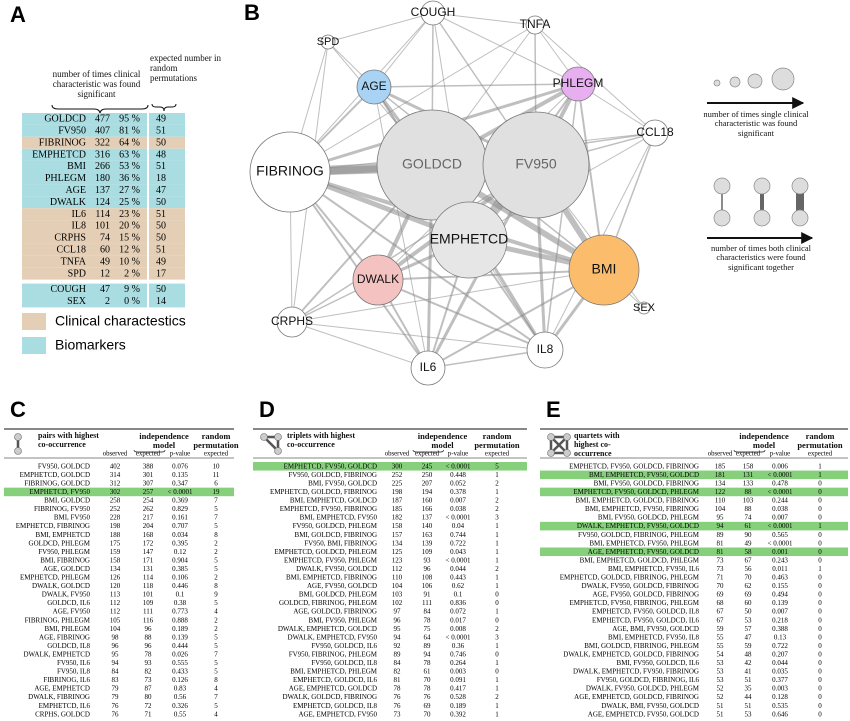  What do you see at coordinates (397, 560) in the screenshot?
I see `cell: 123` at bounding box center [397, 560].